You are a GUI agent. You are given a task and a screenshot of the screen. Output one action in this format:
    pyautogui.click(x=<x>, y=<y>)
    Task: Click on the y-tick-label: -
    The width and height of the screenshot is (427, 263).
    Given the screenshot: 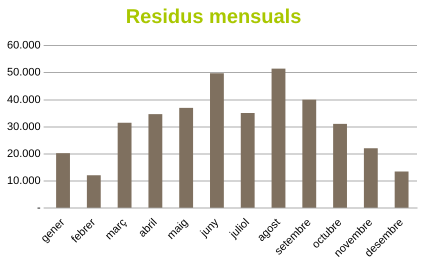 What is the action you would take?
    pyautogui.click(x=38, y=208)
    